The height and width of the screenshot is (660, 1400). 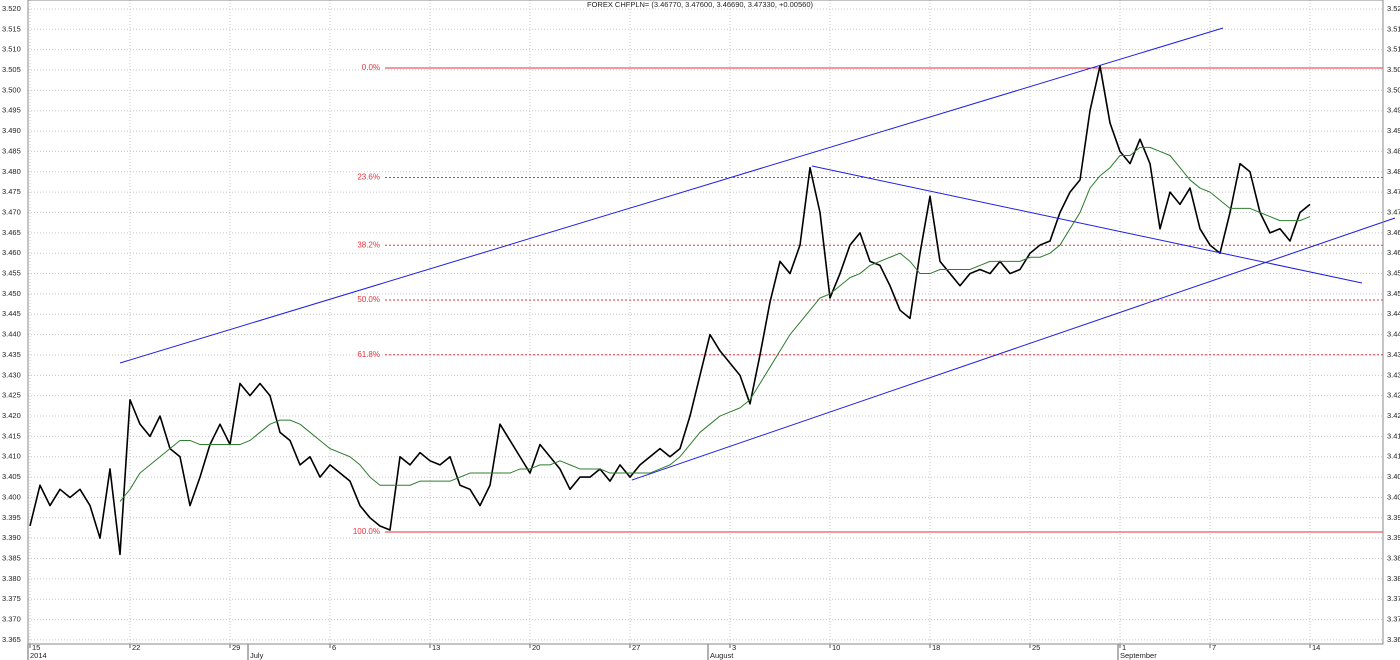 What do you see at coordinates (136, 647) in the screenshot?
I see `x-tick-label: 22` at bounding box center [136, 647].